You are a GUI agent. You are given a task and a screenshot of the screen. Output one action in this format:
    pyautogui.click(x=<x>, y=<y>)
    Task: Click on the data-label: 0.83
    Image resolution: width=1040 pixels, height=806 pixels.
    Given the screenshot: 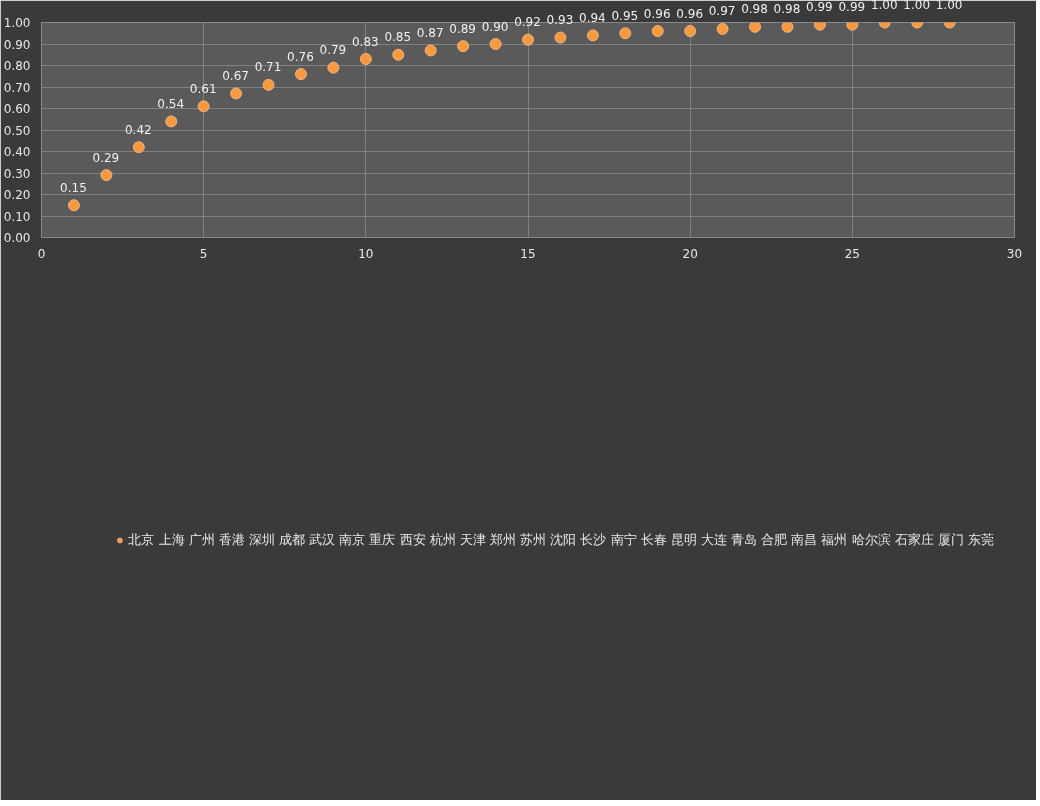 What is the action you would take?
    pyautogui.click(x=365, y=41)
    